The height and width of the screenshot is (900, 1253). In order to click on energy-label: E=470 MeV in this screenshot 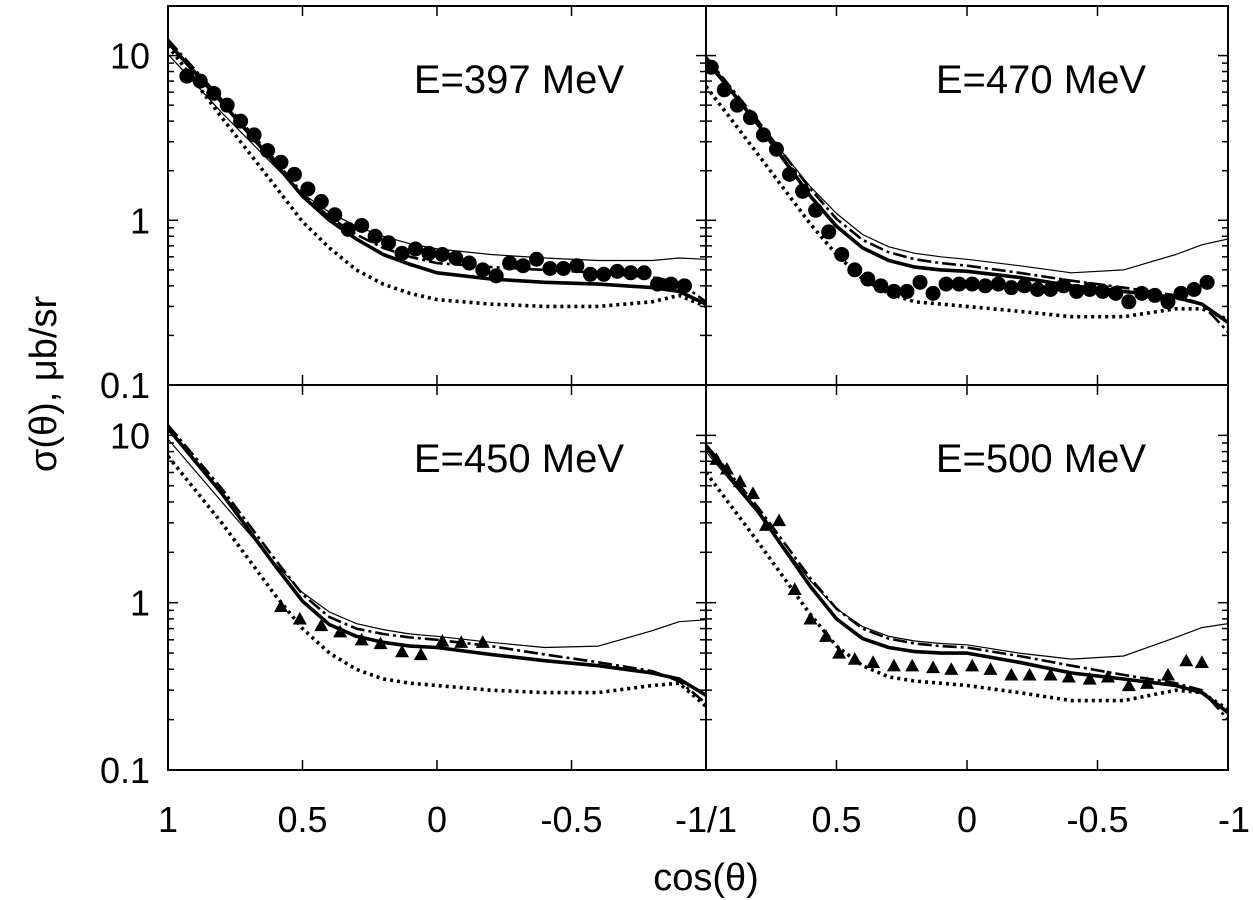, I will do `click(1041, 80)`.